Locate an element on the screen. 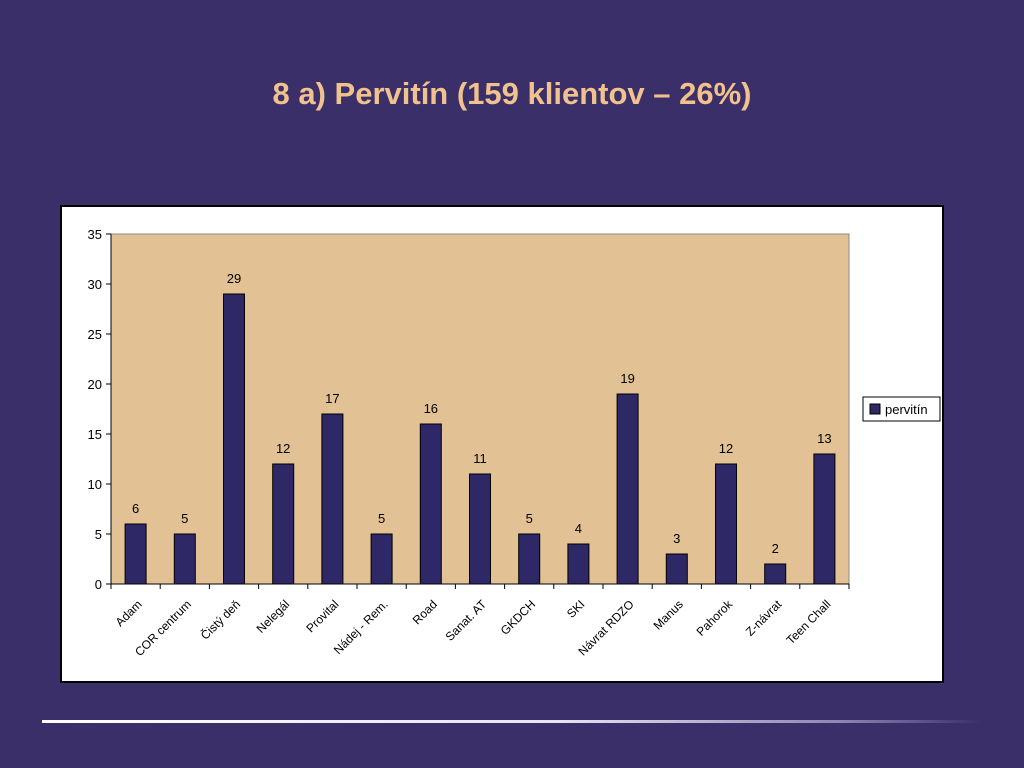 The height and width of the screenshot is (768, 1024). legend: pervitín is located at coordinates (901, 409).